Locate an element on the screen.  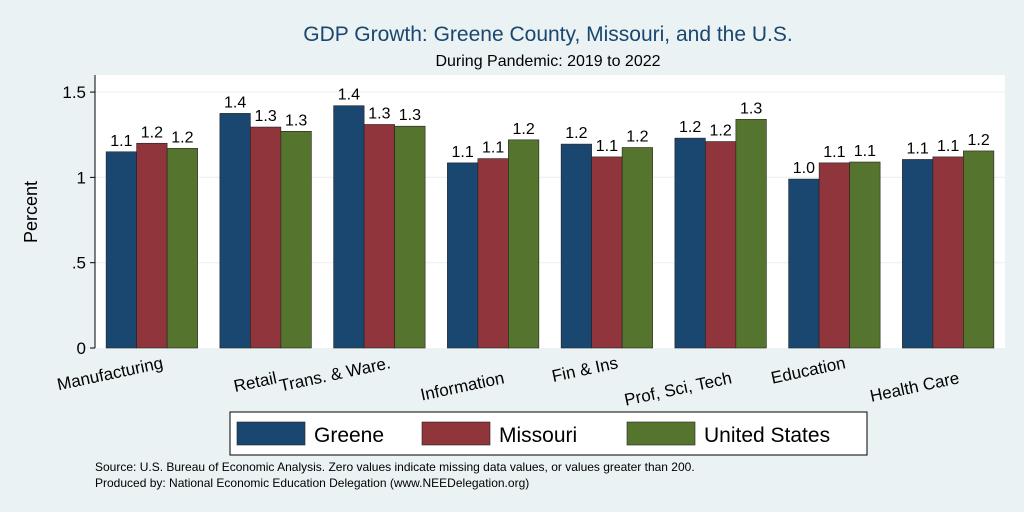
legend-label: United States is located at coordinates (767, 435).